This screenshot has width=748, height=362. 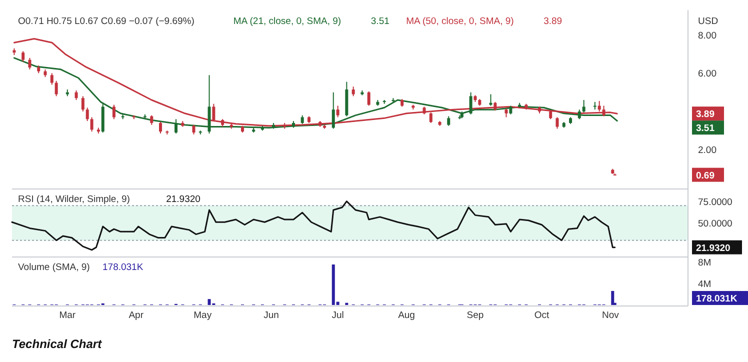 What do you see at coordinates (705, 128) in the screenshot?
I see `text: 3.51` at bounding box center [705, 128].